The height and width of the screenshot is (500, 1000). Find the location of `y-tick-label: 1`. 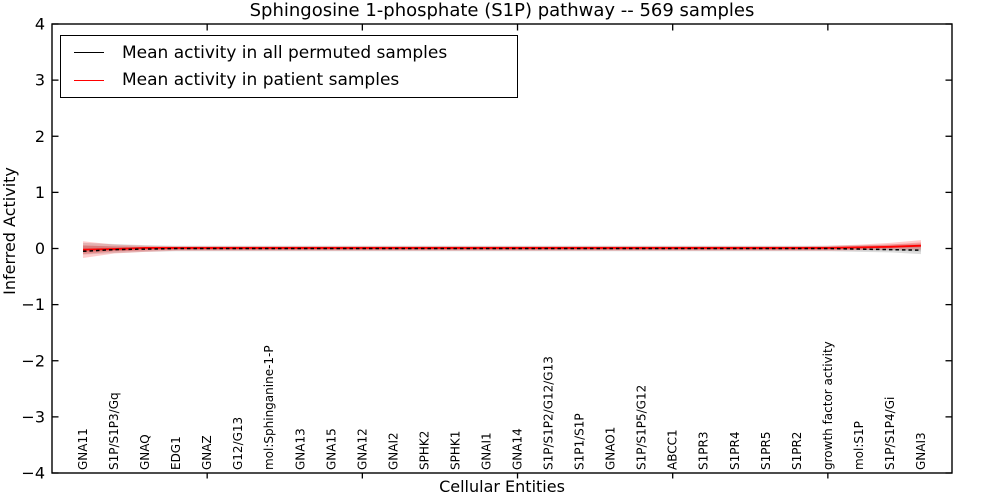

y-tick-label: 1 is located at coordinates (40, 192).